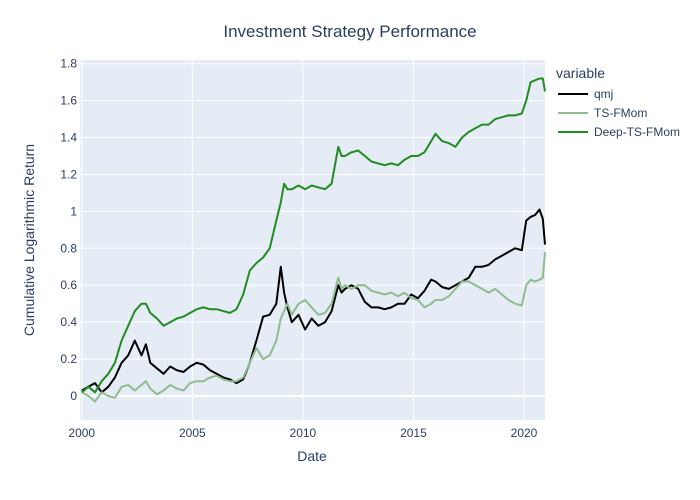 This screenshot has width=700, height=500. I want to click on x-tick-label: 2020, so click(524, 433).